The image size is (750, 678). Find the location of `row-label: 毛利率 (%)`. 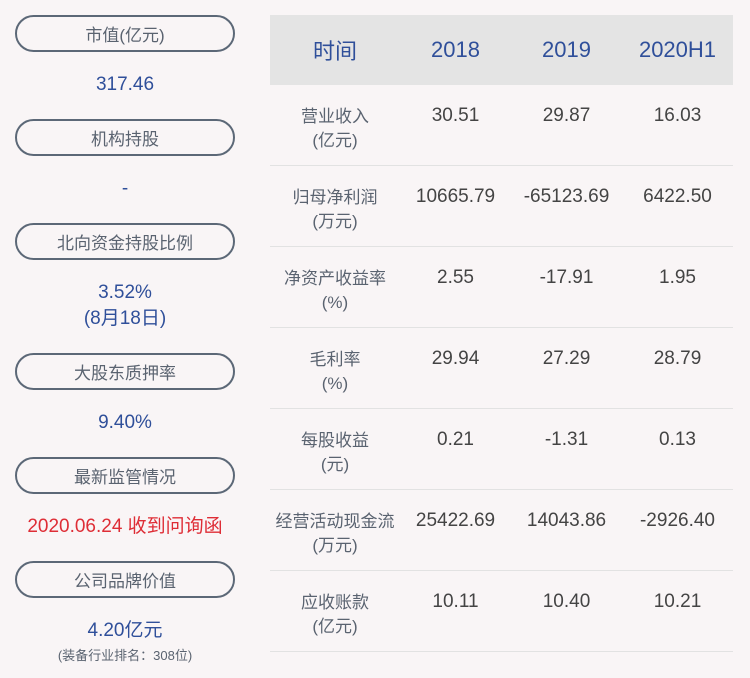

row-label: 毛利率 (%) is located at coordinates (335, 371).